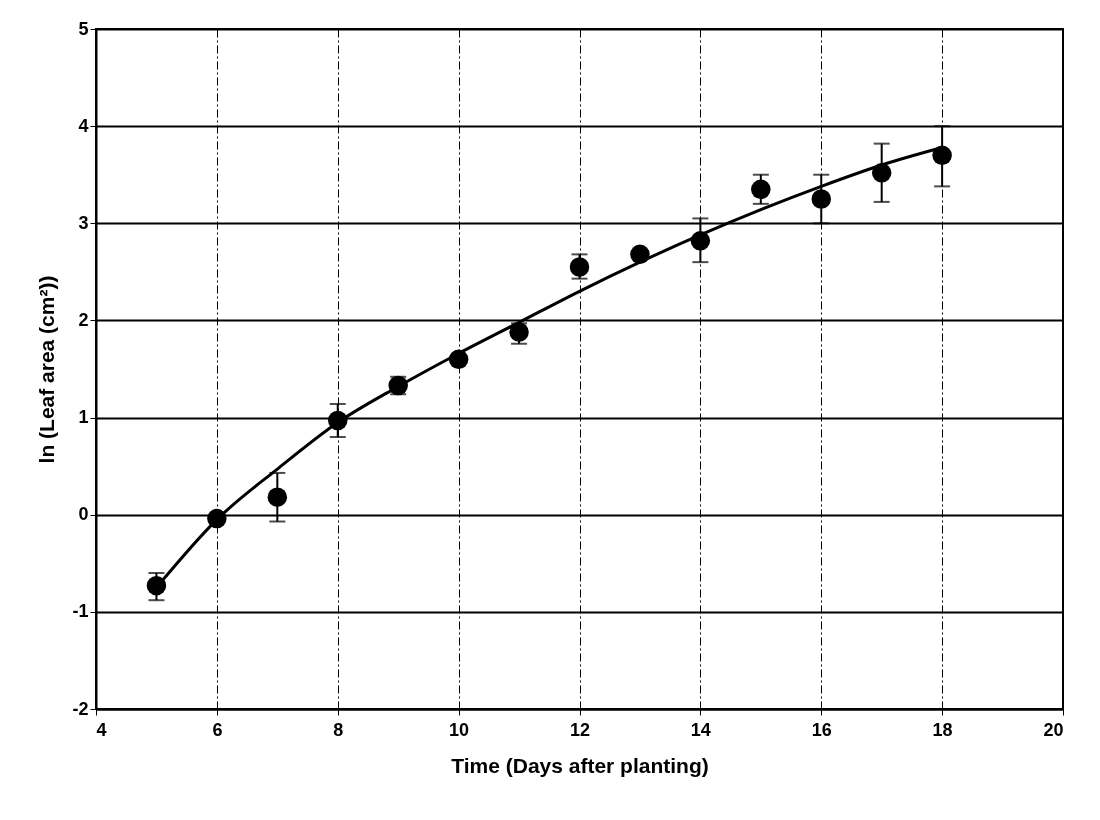  What do you see at coordinates (83, 222) in the screenshot?
I see `y-tick-label: 3` at bounding box center [83, 222].